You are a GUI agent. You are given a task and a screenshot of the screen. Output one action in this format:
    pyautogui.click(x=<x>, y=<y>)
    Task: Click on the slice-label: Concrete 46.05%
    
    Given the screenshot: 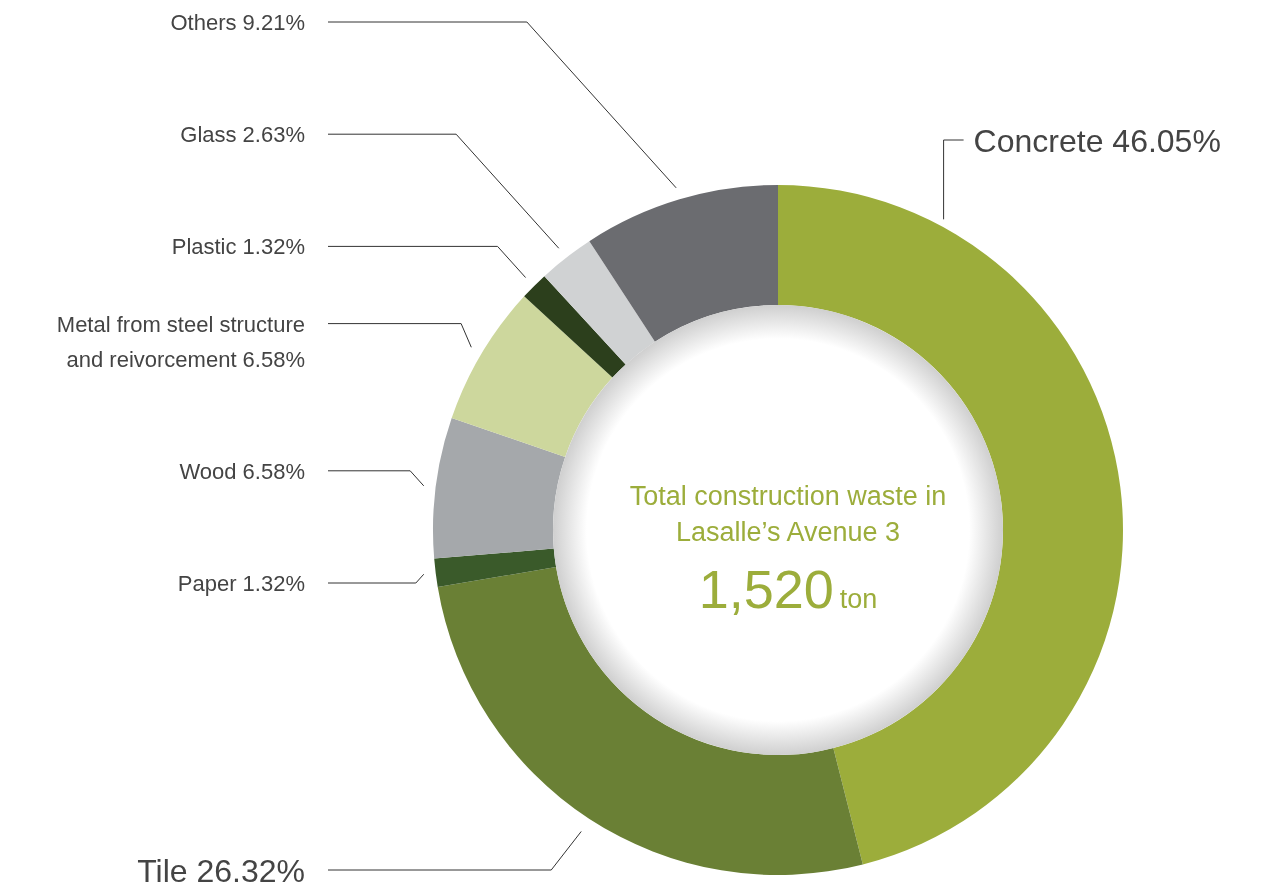 What is the action you would take?
    pyautogui.click(x=1097, y=141)
    